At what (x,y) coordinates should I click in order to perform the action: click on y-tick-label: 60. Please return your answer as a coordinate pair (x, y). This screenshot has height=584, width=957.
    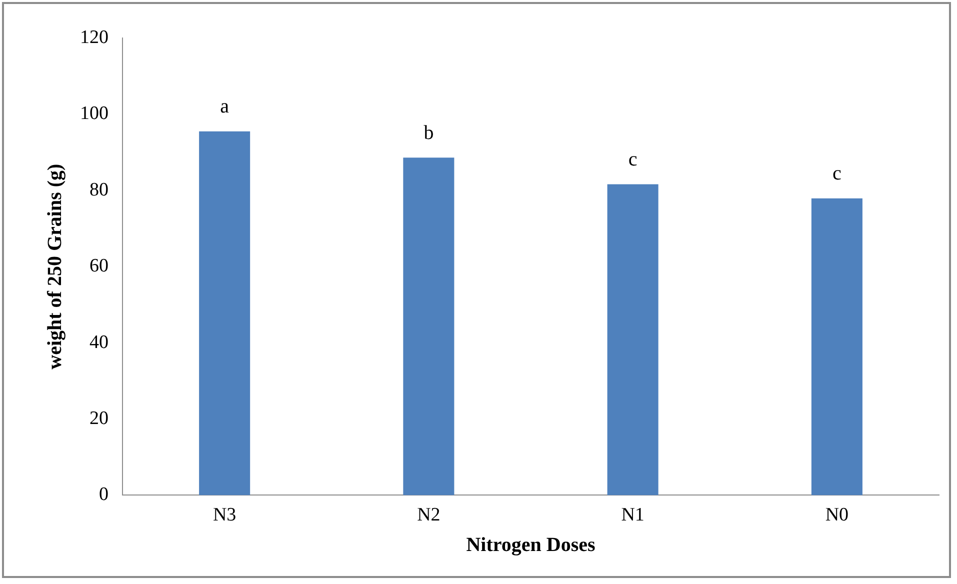
    Looking at the image, I should click on (99, 266).